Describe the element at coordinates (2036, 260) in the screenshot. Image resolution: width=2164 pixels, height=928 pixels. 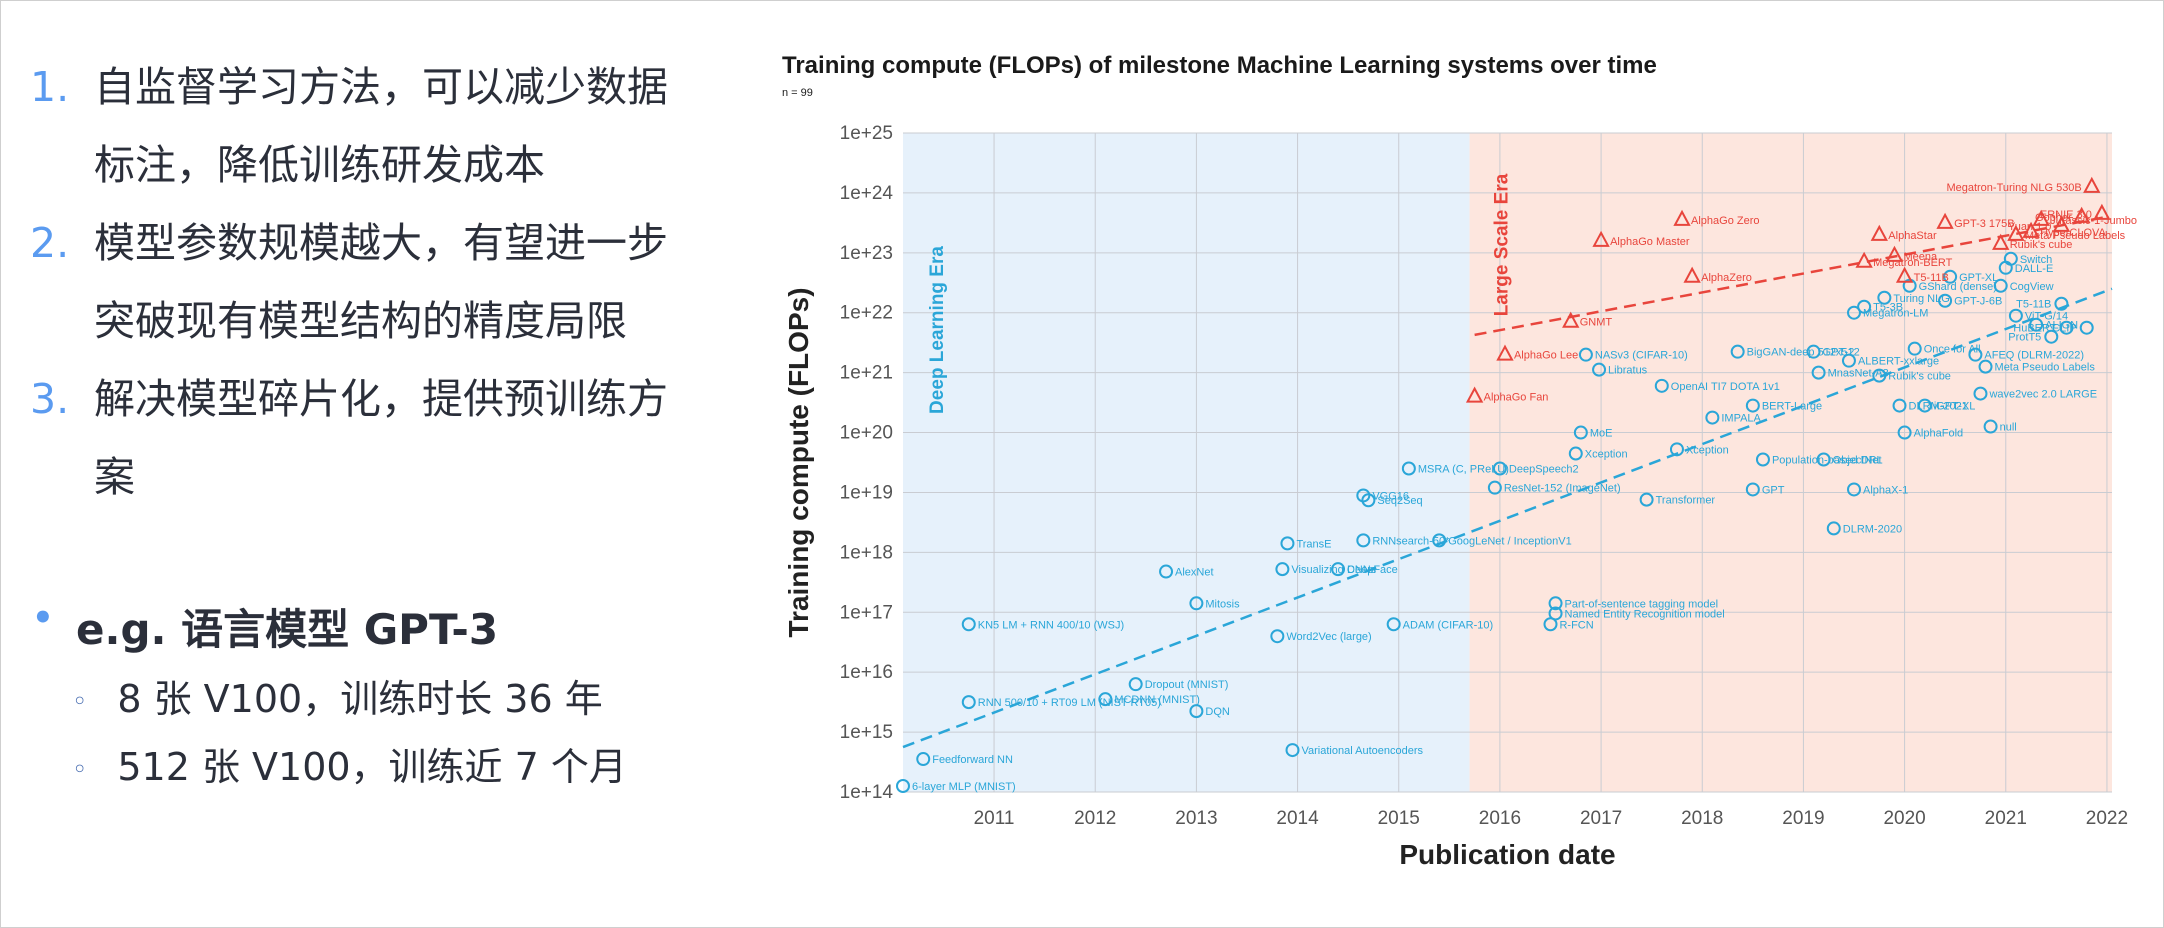
I see `data-label: Switch` at that location.